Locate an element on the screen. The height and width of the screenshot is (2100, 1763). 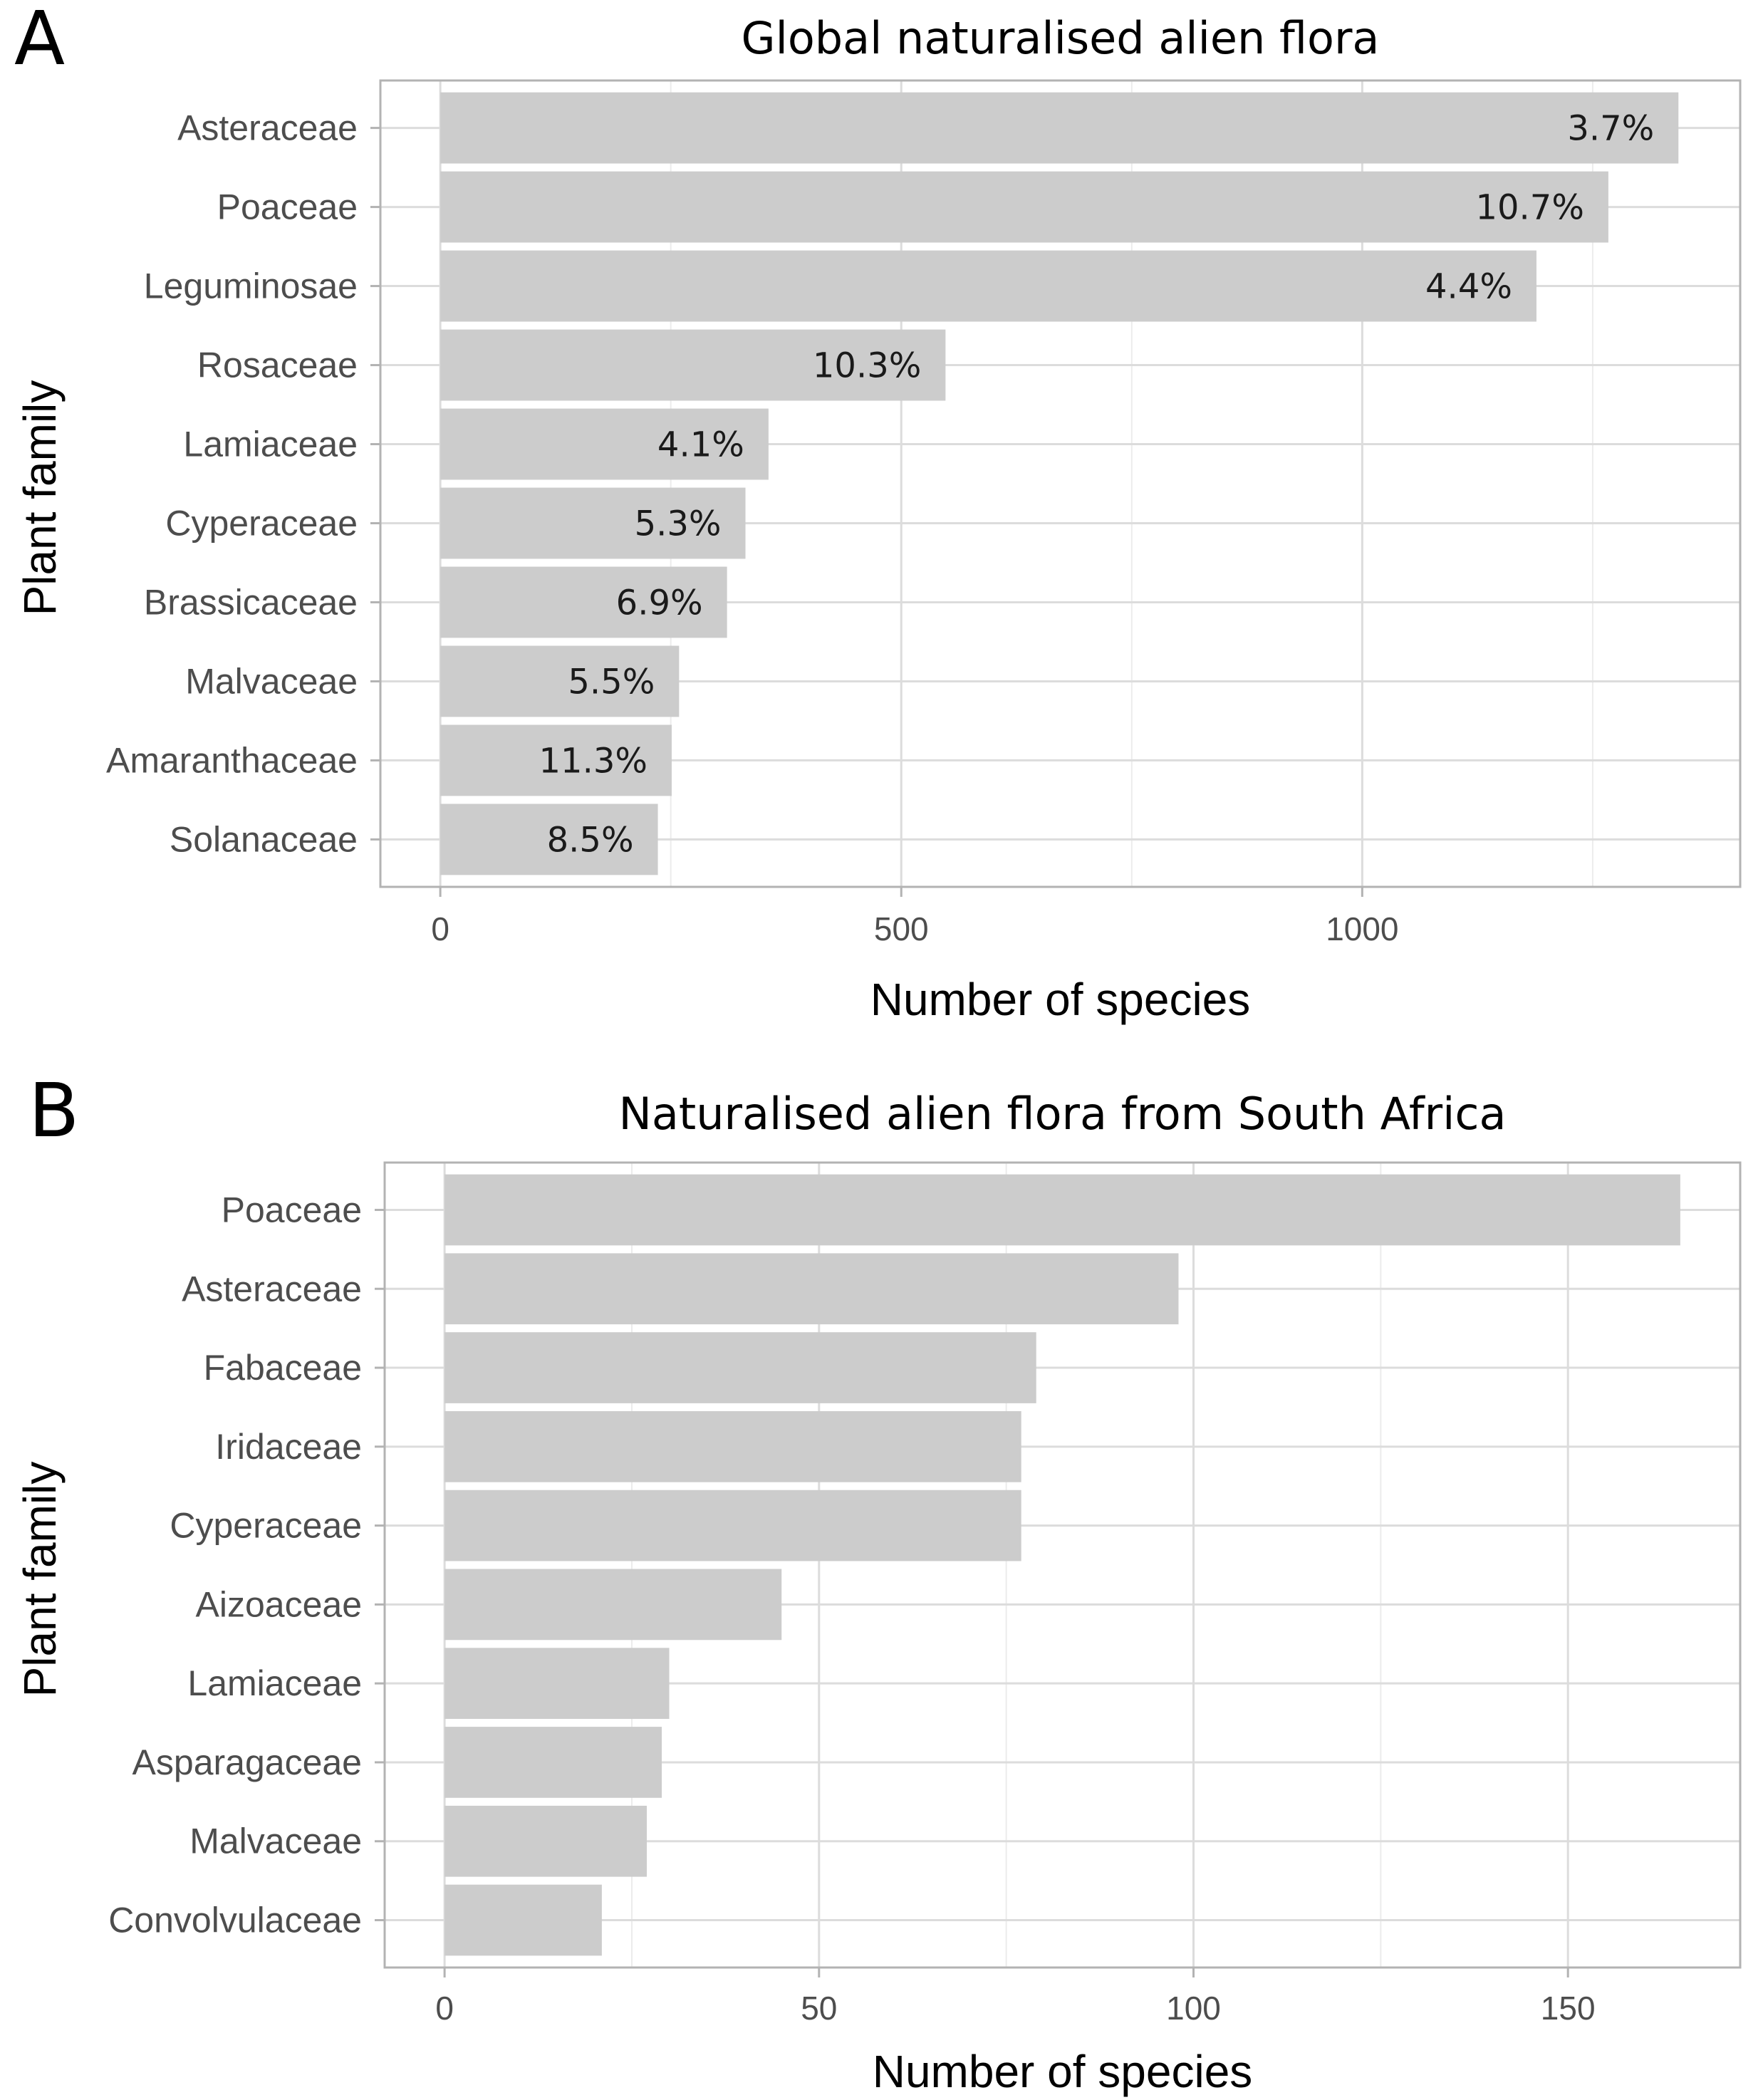
category-label: Asparagaceae is located at coordinates (247, 1762).